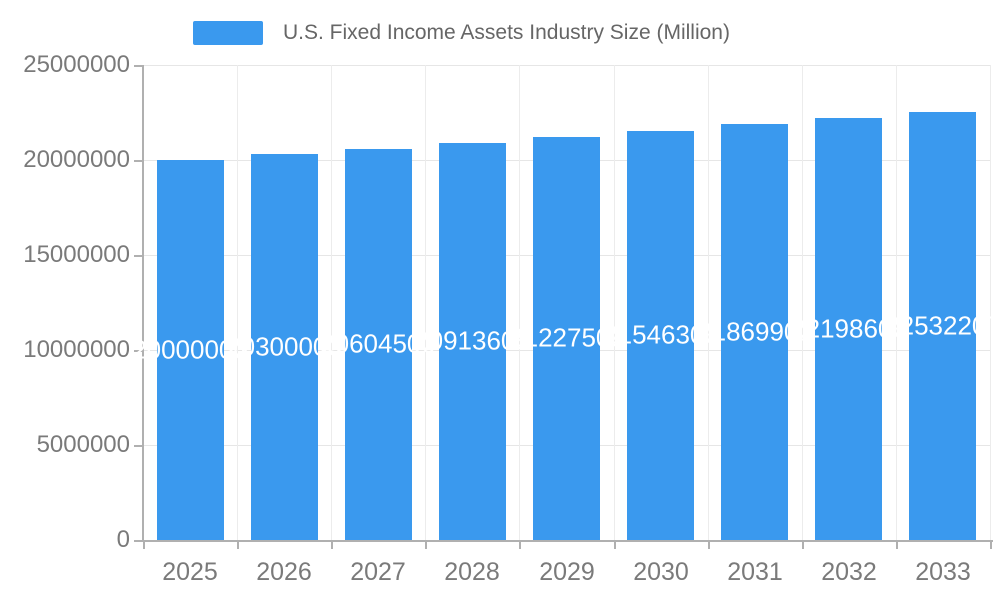  What do you see at coordinates (943, 572) in the screenshot?
I see `x-axis-tick-label: 2033` at bounding box center [943, 572].